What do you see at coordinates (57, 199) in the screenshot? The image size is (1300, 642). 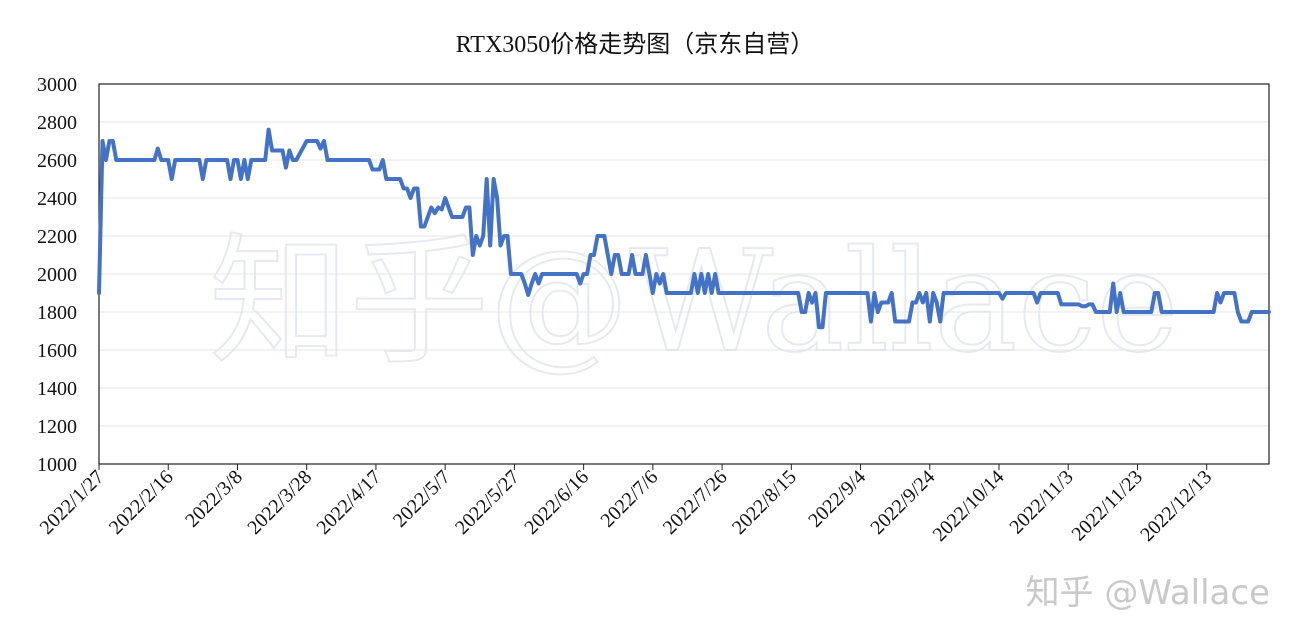 I see `y-tick-label: 2400` at bounding box center [57, 199].